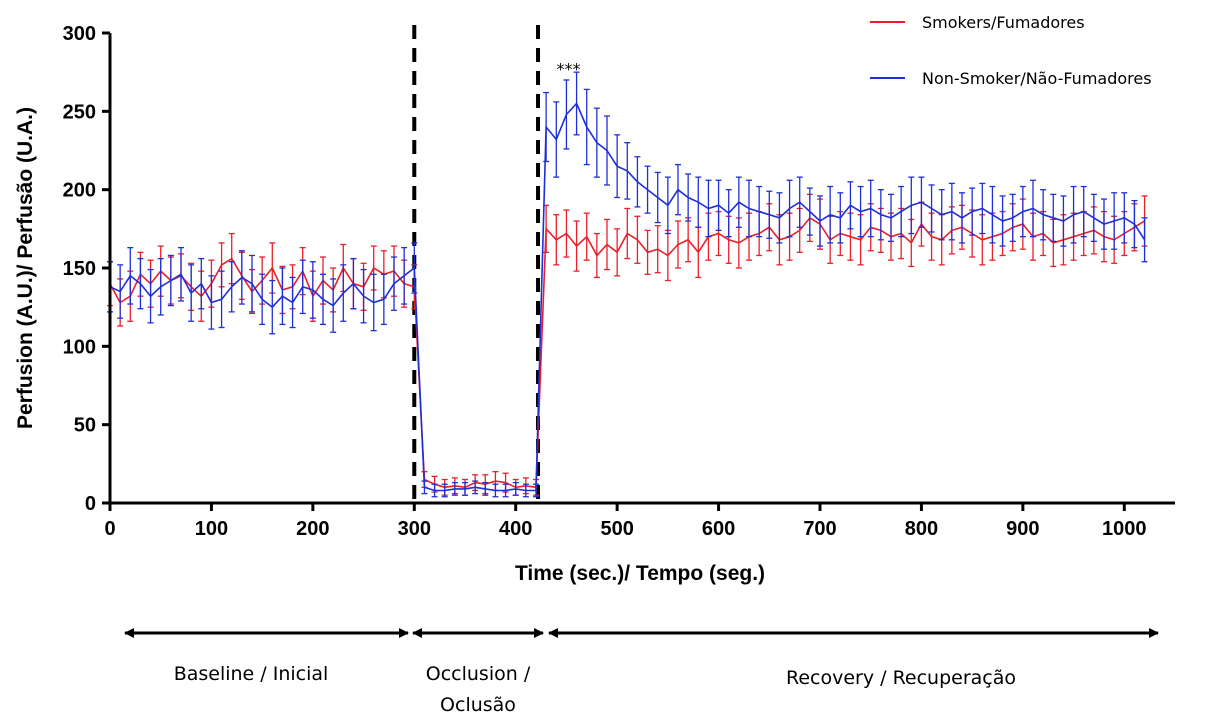 This screenshot has height=714, width=1222. Describe the element at coordinates (79, 34) in the screenshot. I see `y-tick-label: 300` at that location.